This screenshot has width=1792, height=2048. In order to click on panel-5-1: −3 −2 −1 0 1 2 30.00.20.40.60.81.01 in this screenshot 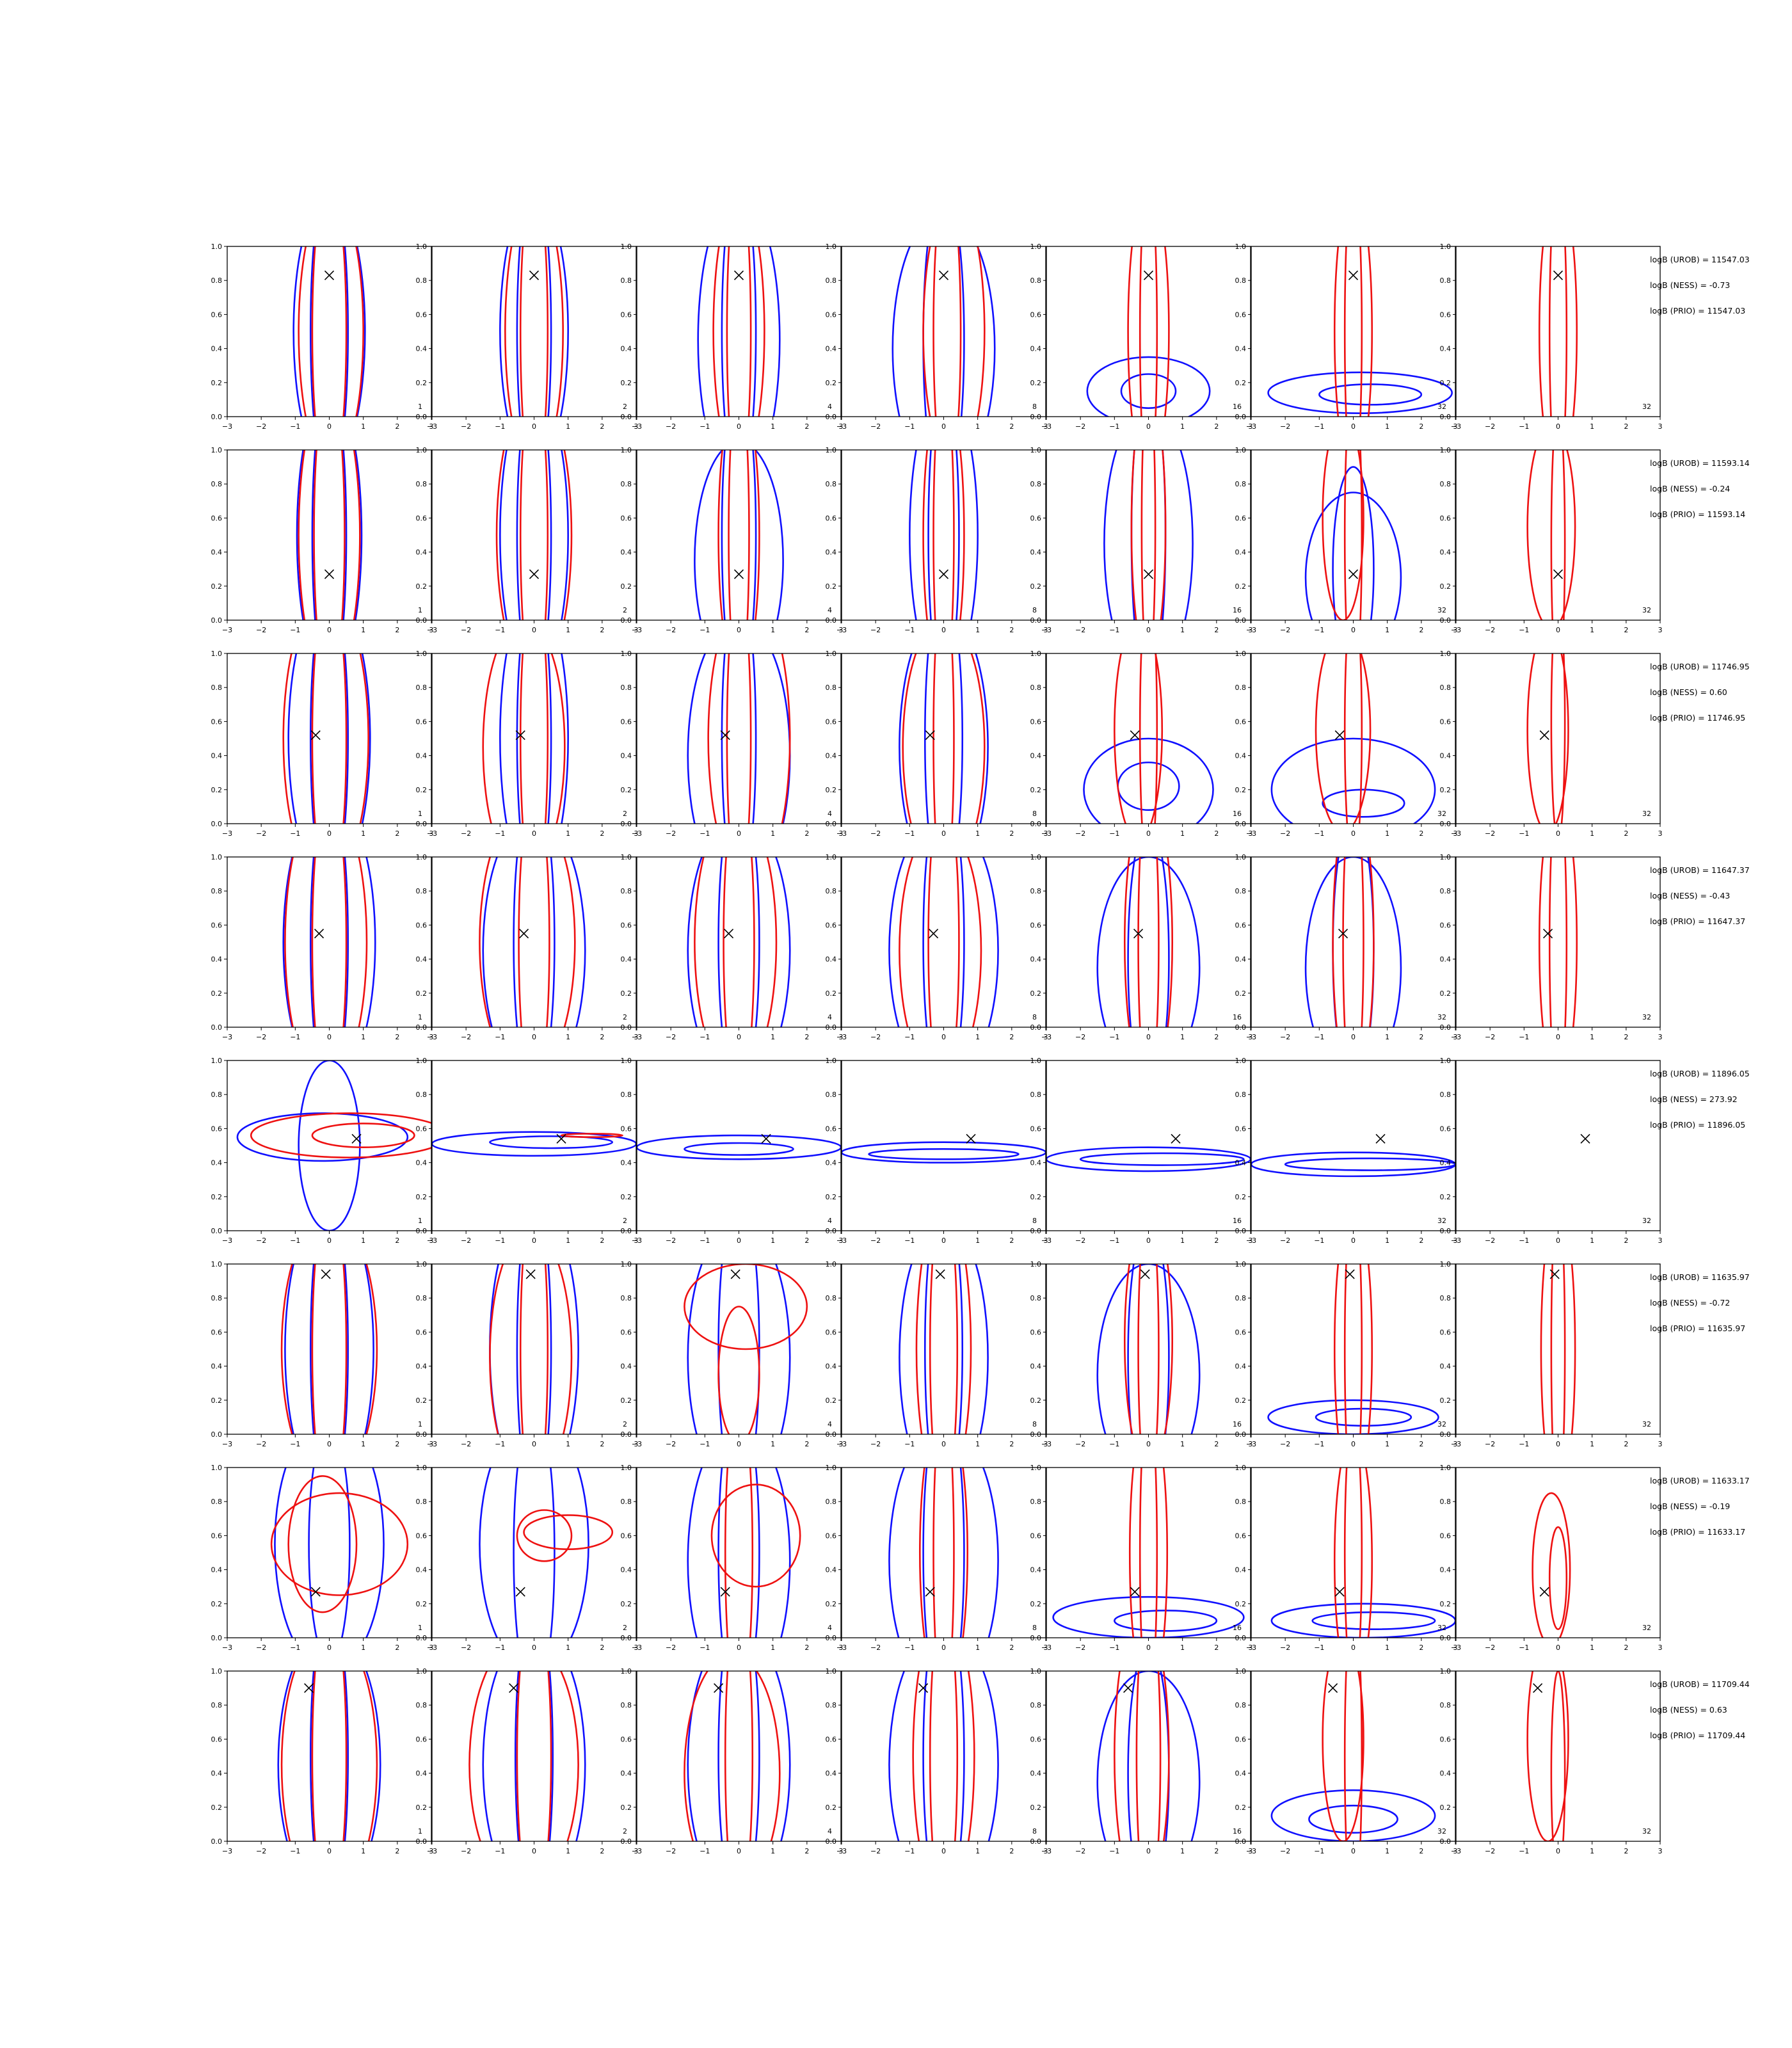, I will do `click(322, 1151)`.